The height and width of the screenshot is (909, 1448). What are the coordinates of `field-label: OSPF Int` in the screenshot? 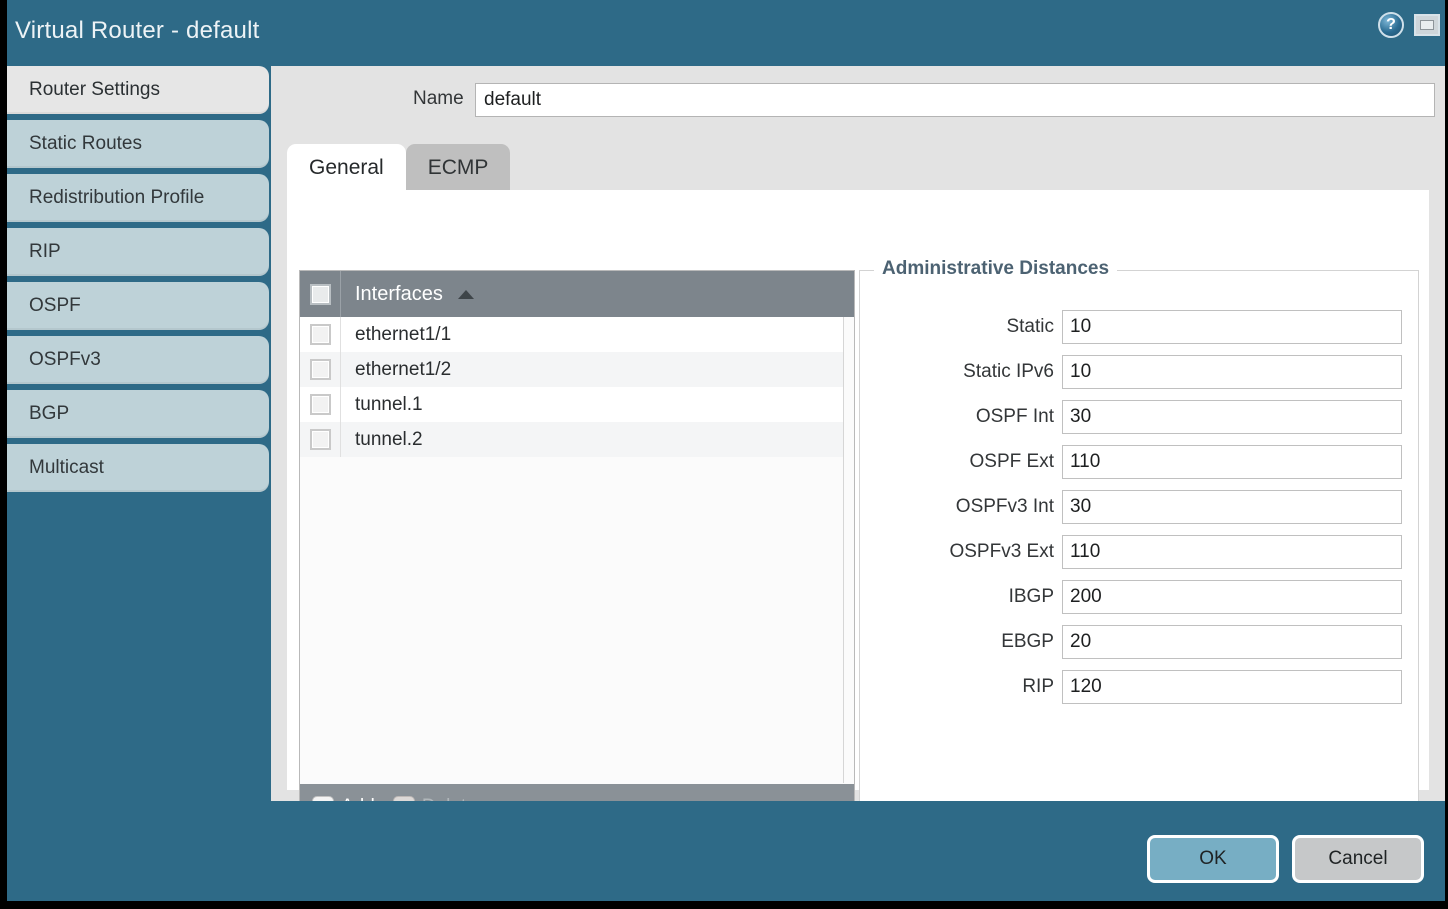 It's located at (1014, 416).